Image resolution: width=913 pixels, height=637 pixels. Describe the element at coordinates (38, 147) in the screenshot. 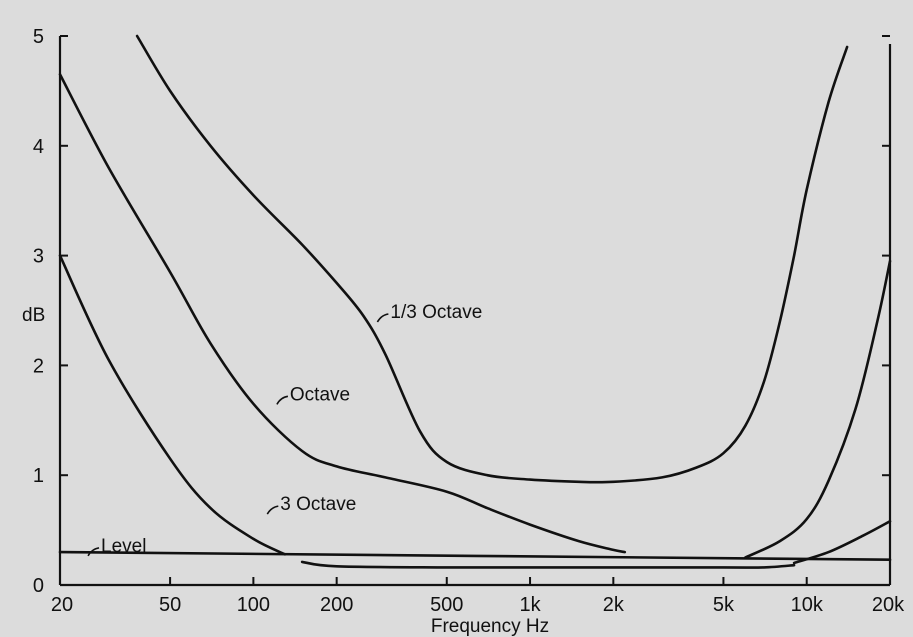

I see `y-tick-label-4: 4` at that location.